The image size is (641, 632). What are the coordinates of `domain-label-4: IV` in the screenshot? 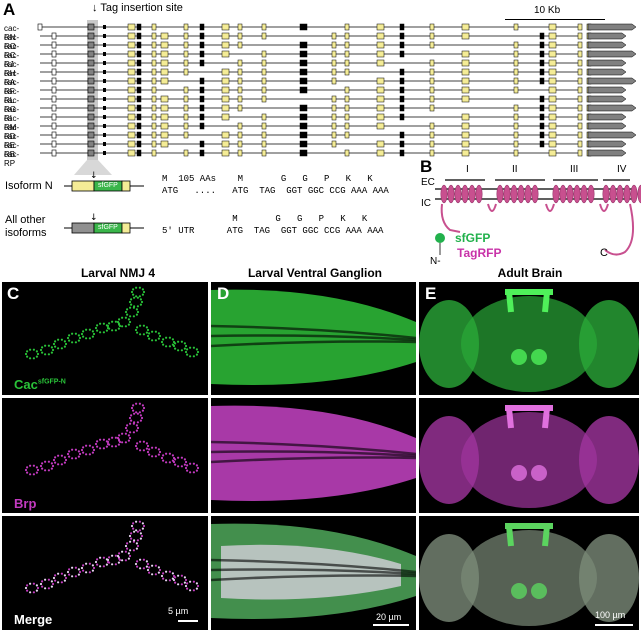 It's located at (622, 169).